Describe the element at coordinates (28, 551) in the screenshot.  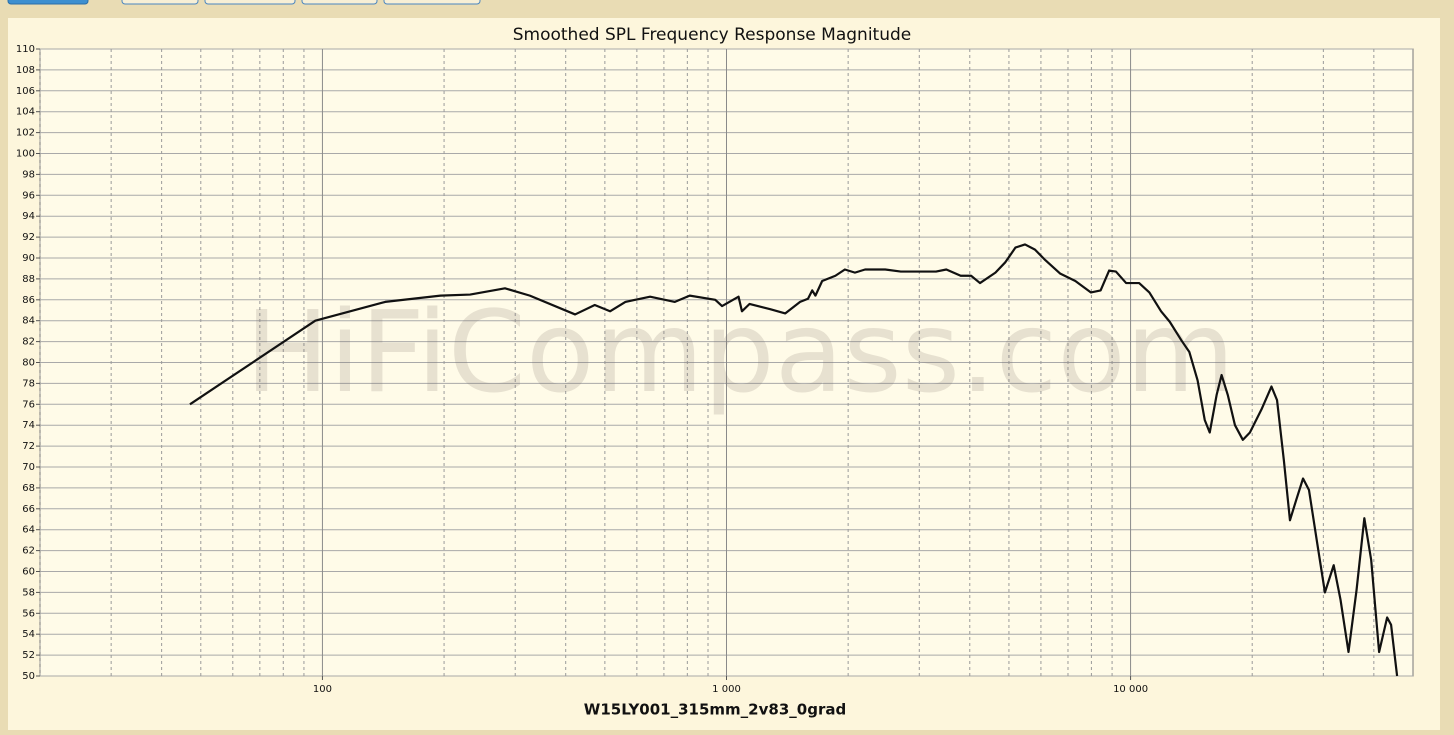
I see `y-tick-label: 62` at that location.